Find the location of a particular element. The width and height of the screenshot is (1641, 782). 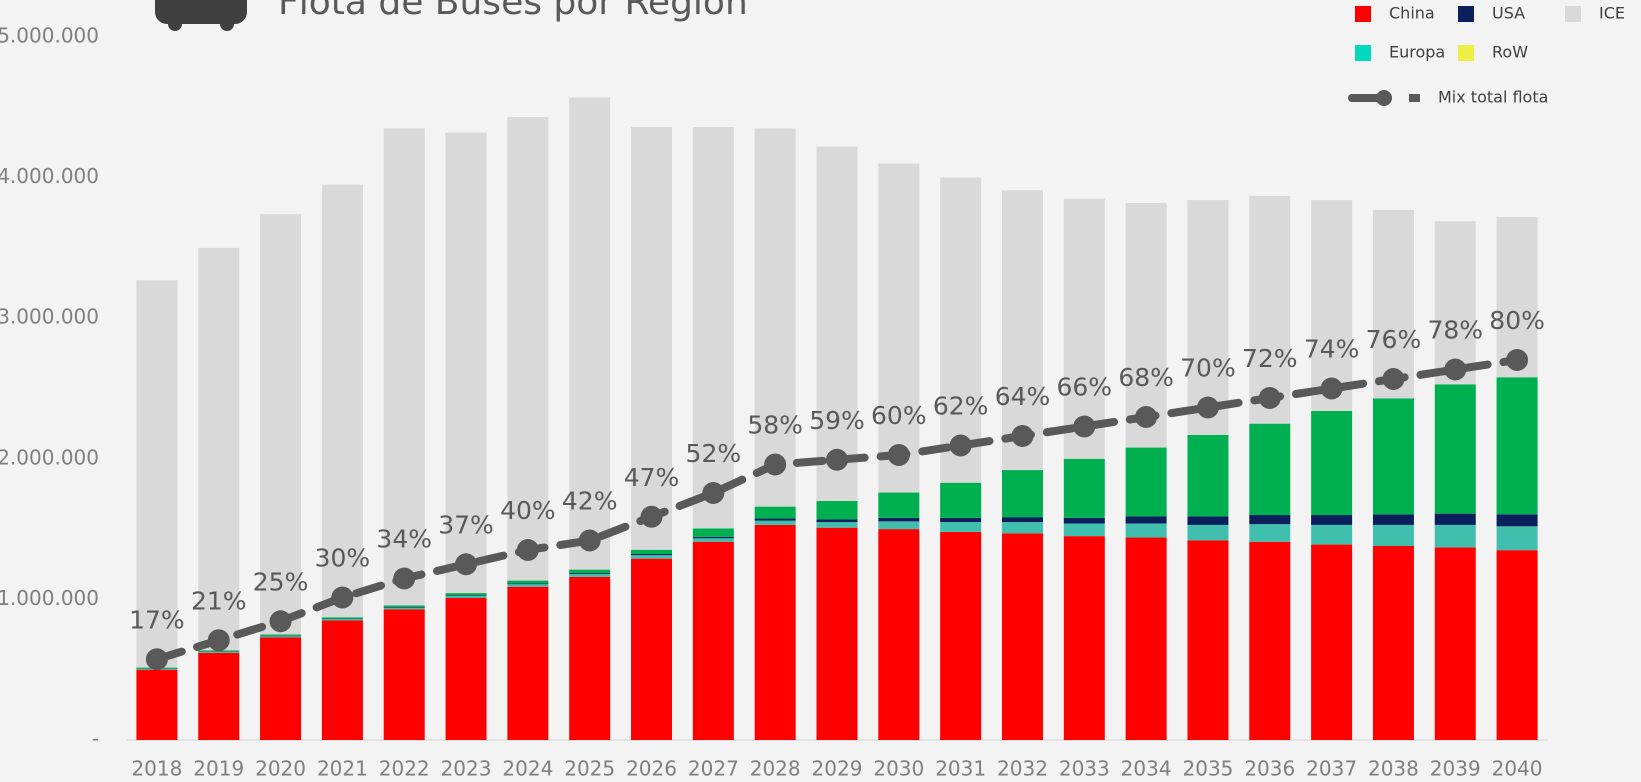

x-tick-label: 2018 is located at coordinates (156, 769).